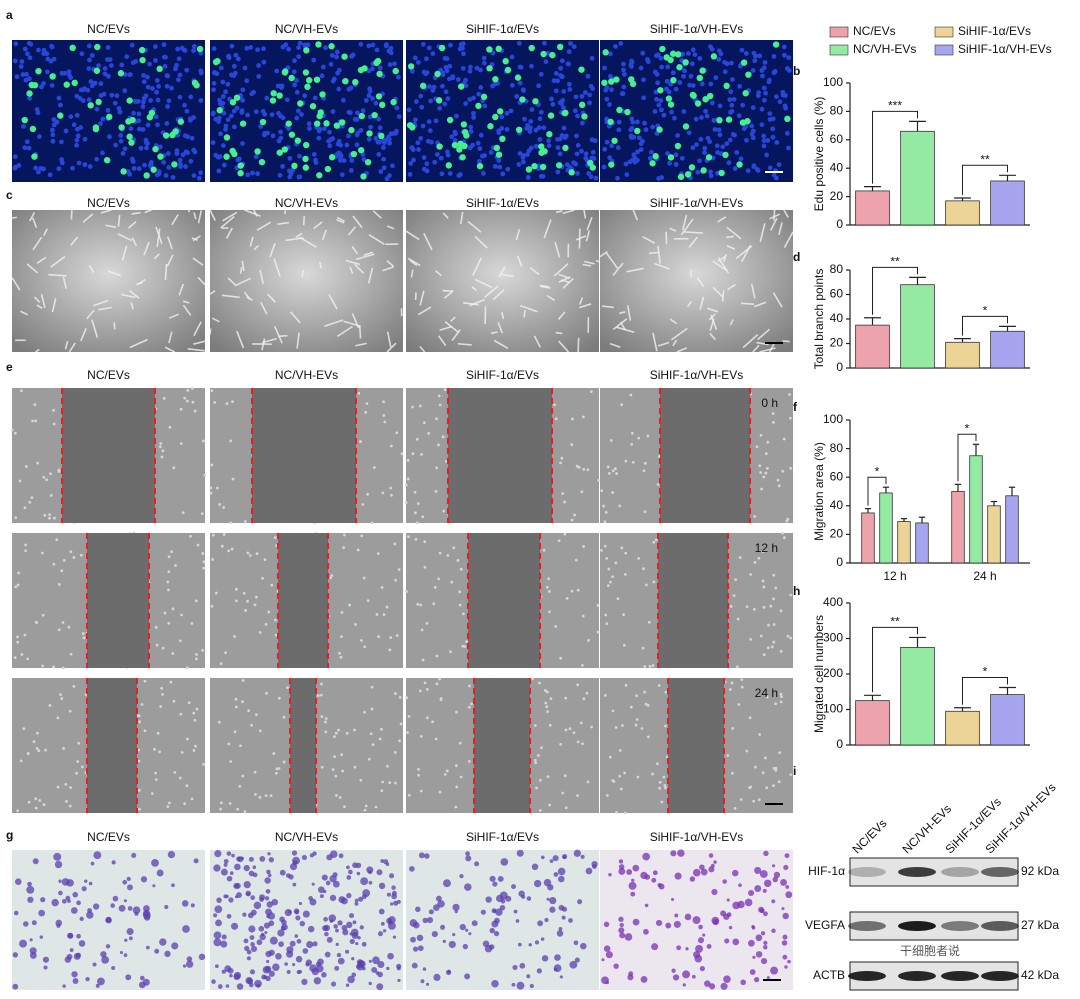 This screenshot has width=1080, height=999. I want to click on scratch-gap, so click(502, 745).